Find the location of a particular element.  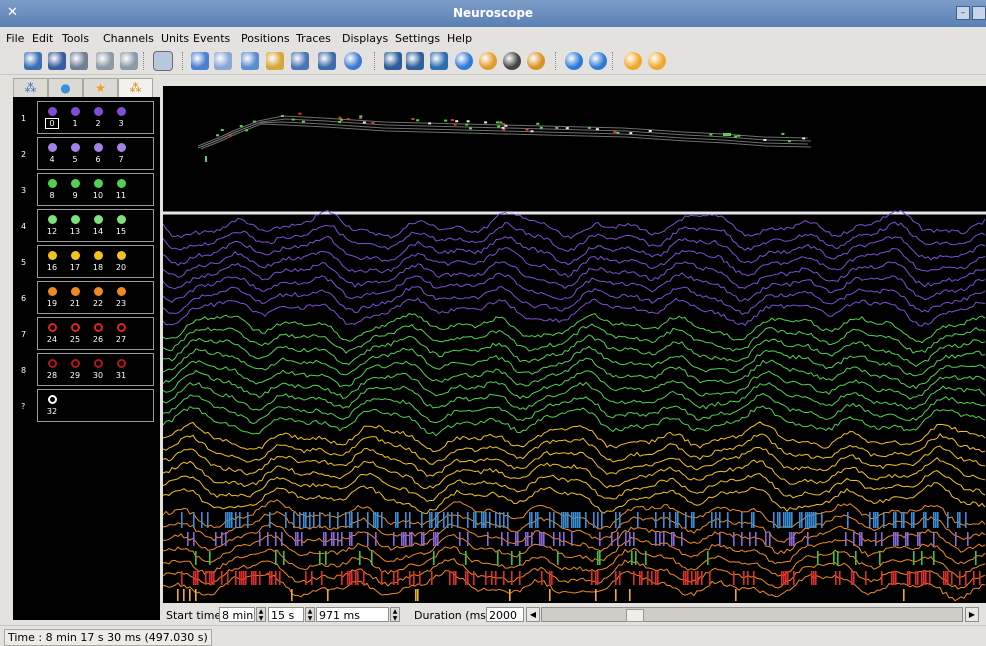

channel-group: 0 1 2 3 is located at coordinates (95, 117).